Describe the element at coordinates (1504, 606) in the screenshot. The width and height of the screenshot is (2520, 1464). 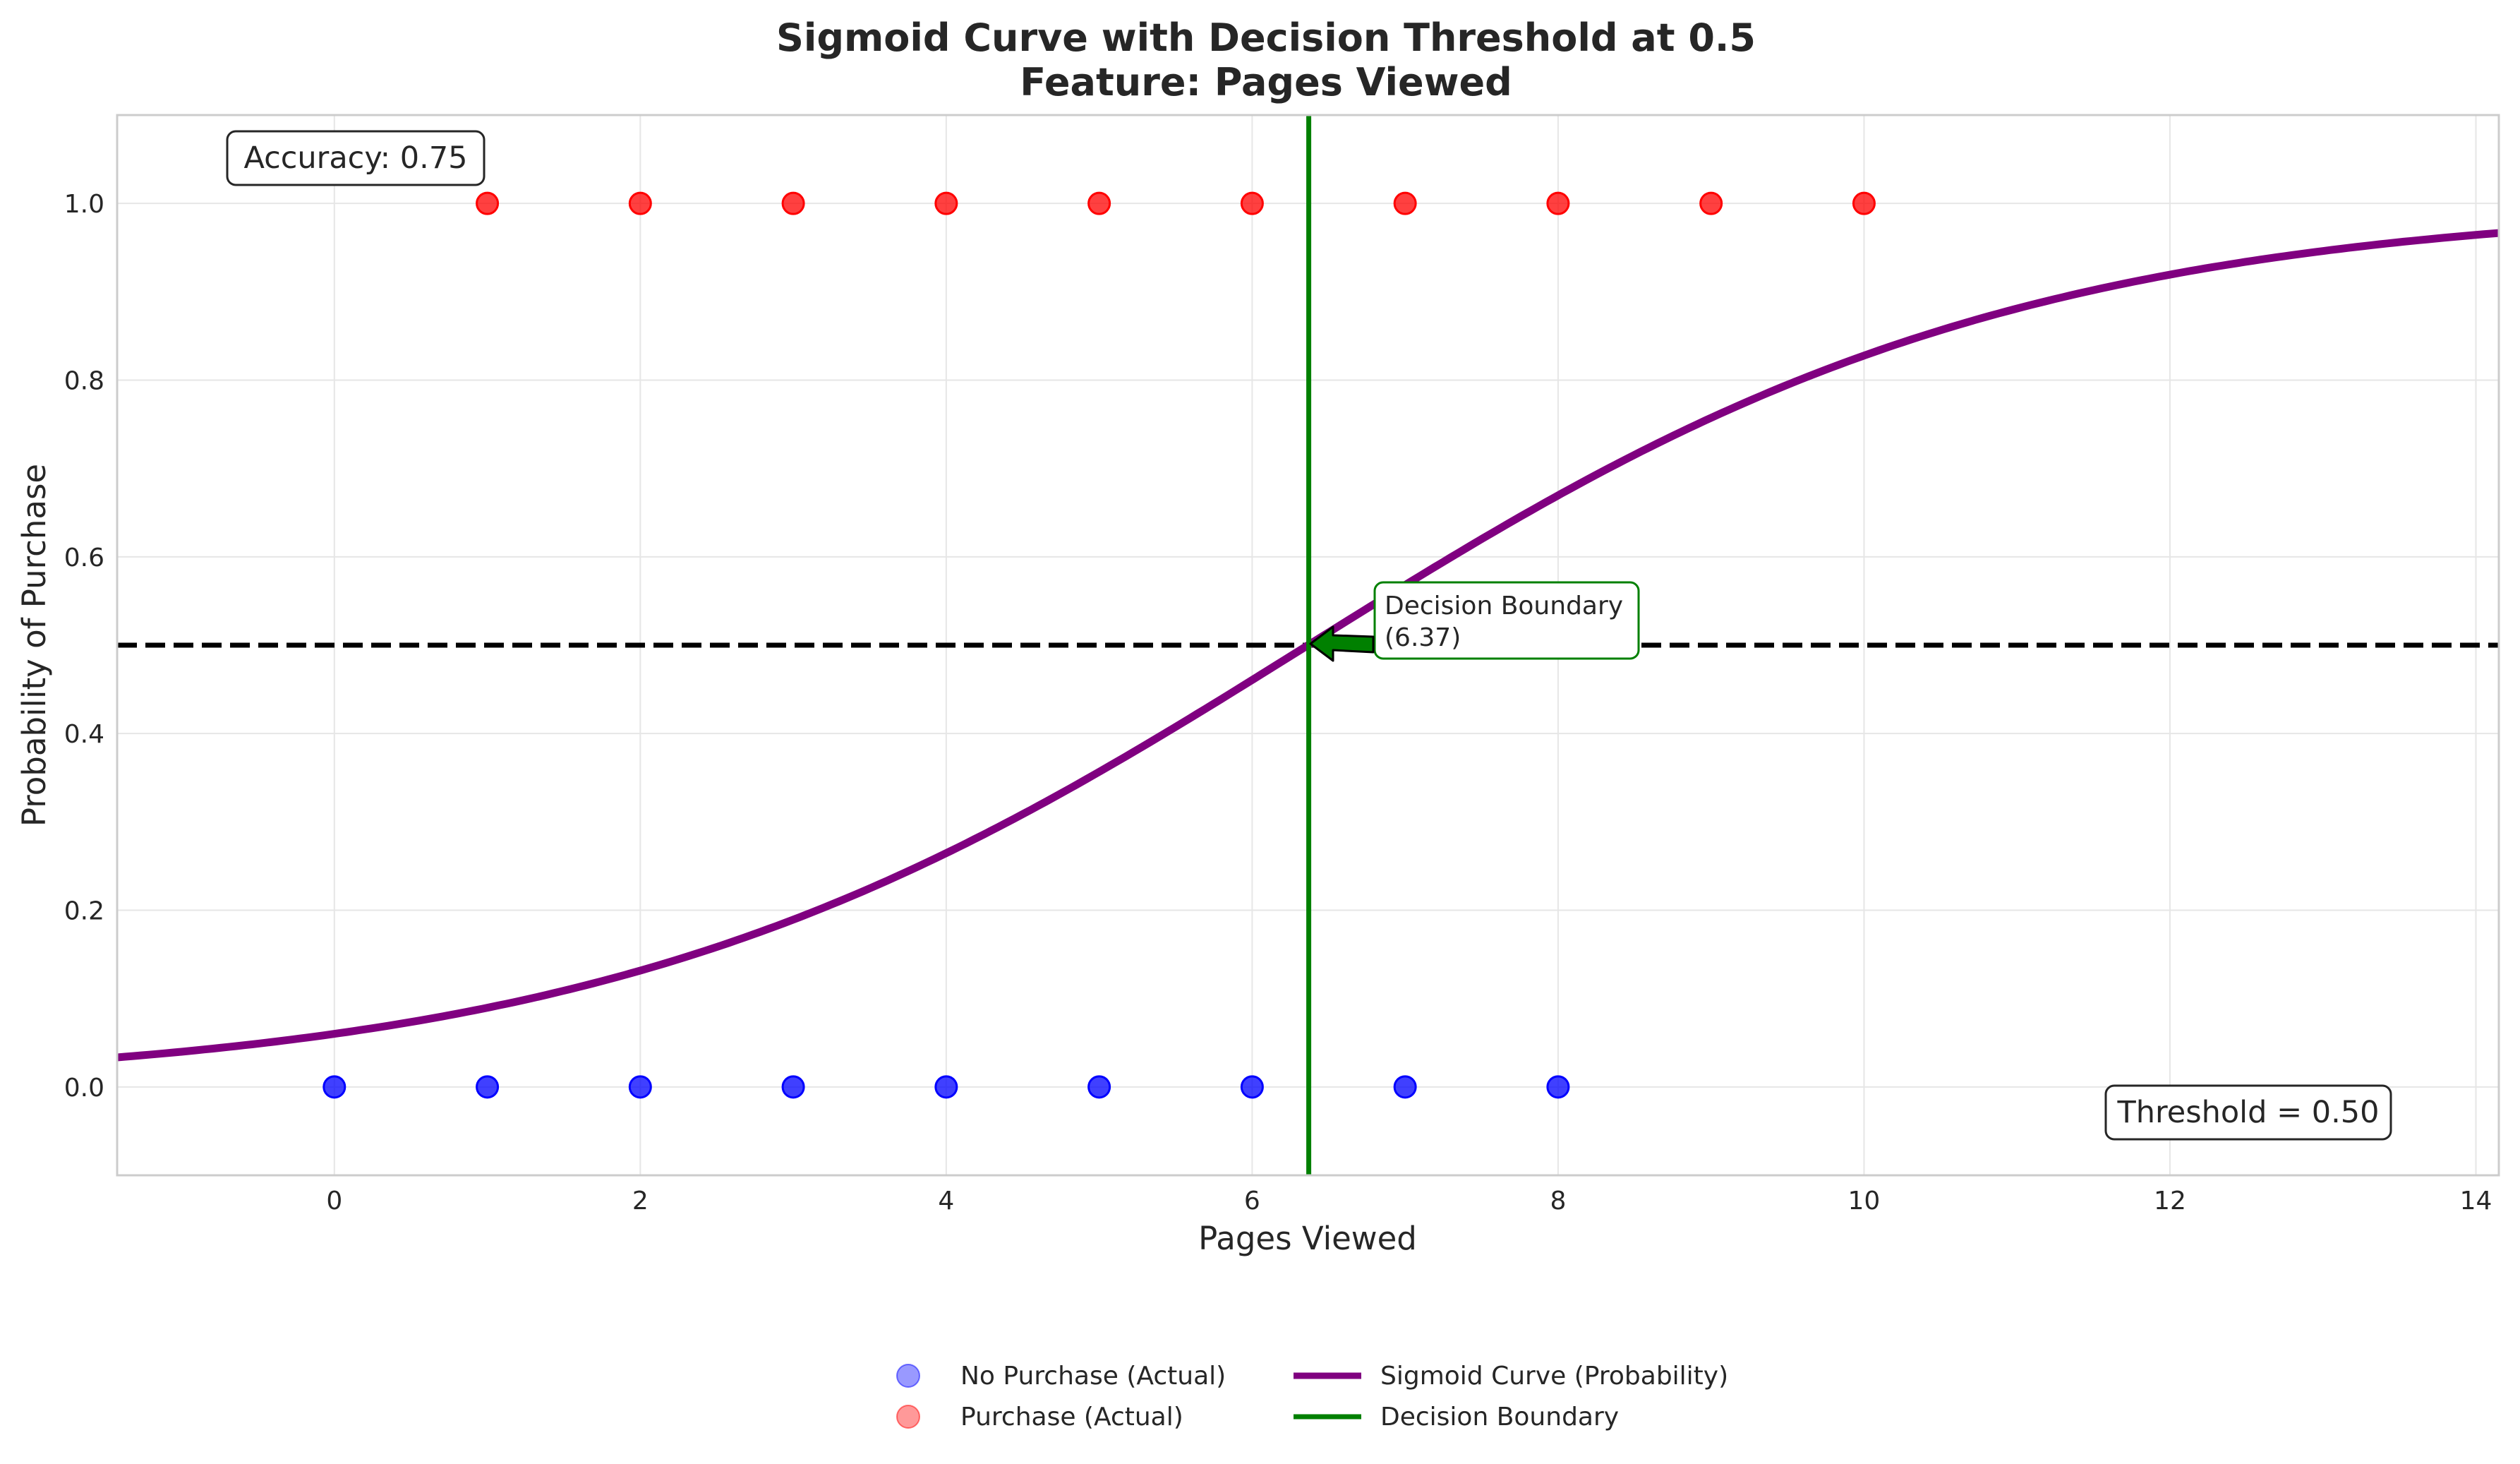
I see `boundary-annotation-line1: Decision Boundary` at that location.